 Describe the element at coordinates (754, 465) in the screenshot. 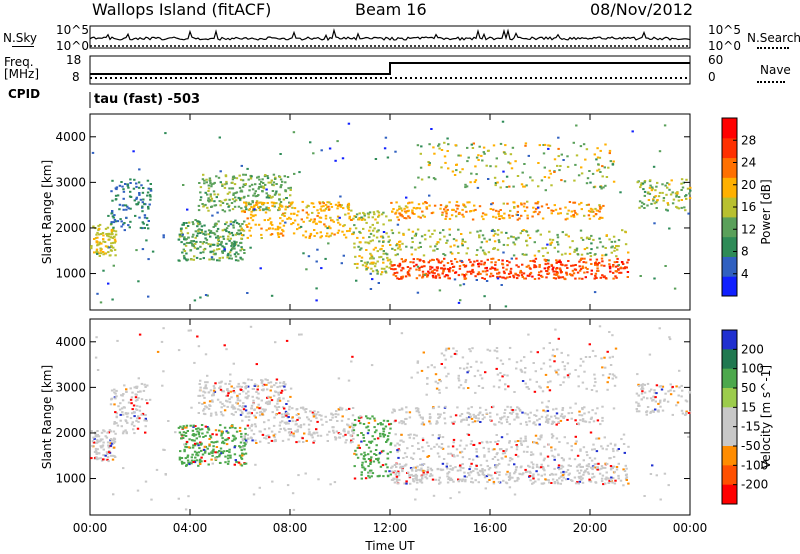

I see `velocity-colorbar-tick-label: -100` at that location.